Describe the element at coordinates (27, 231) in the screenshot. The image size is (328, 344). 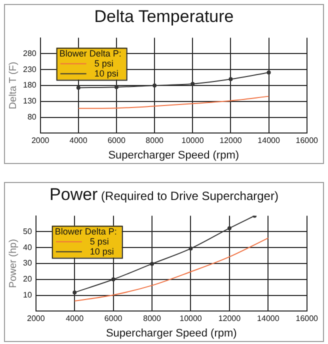
I see `y-tick-label: 50` at that location.